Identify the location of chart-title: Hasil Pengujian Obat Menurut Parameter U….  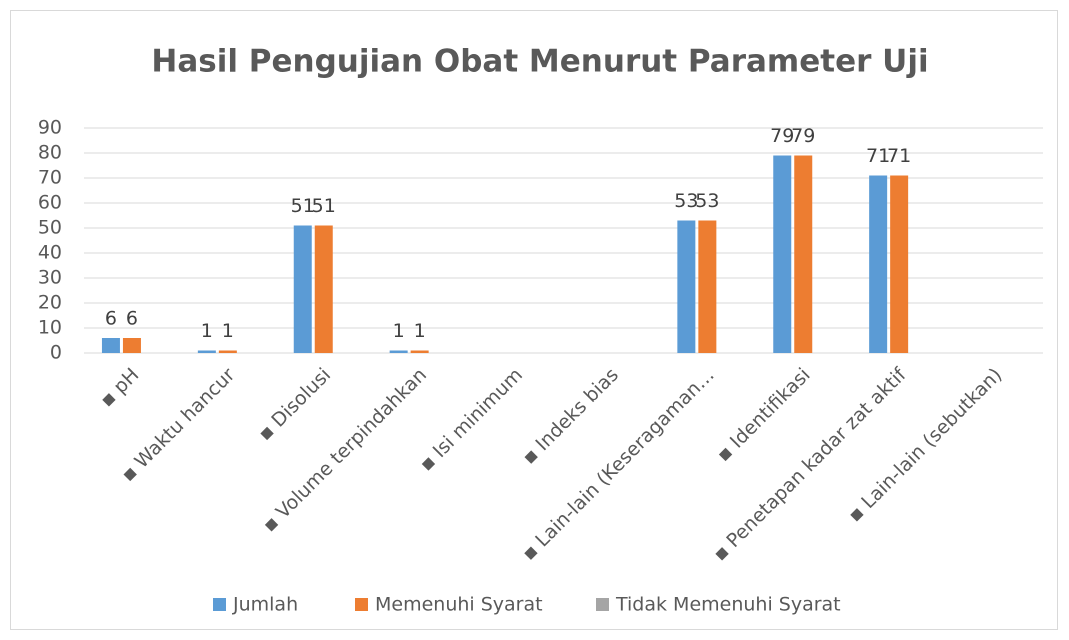
(539, 62).